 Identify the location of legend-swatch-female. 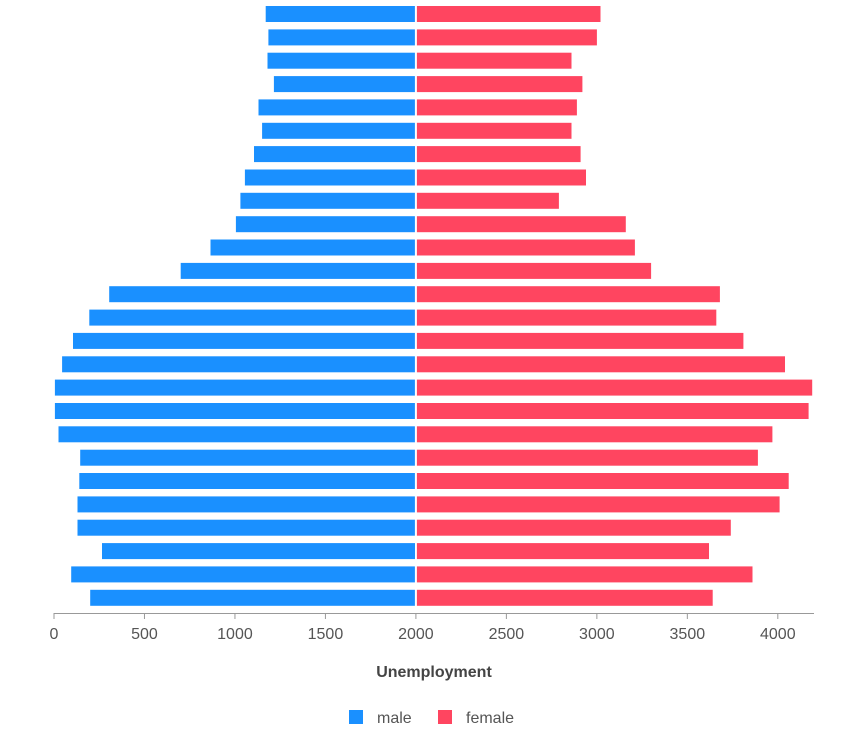
(445, 717).